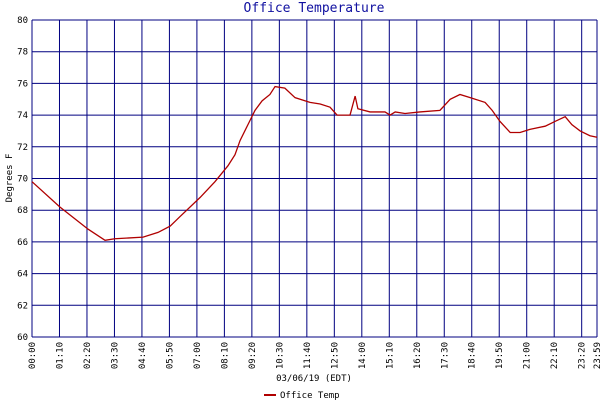 The width and height of the screenshot is (600, 400). What do you see at coordinates (10, 178) in the screenshot?
I see `y-axis-label: Degrees F` at bounding box center [10, 178].